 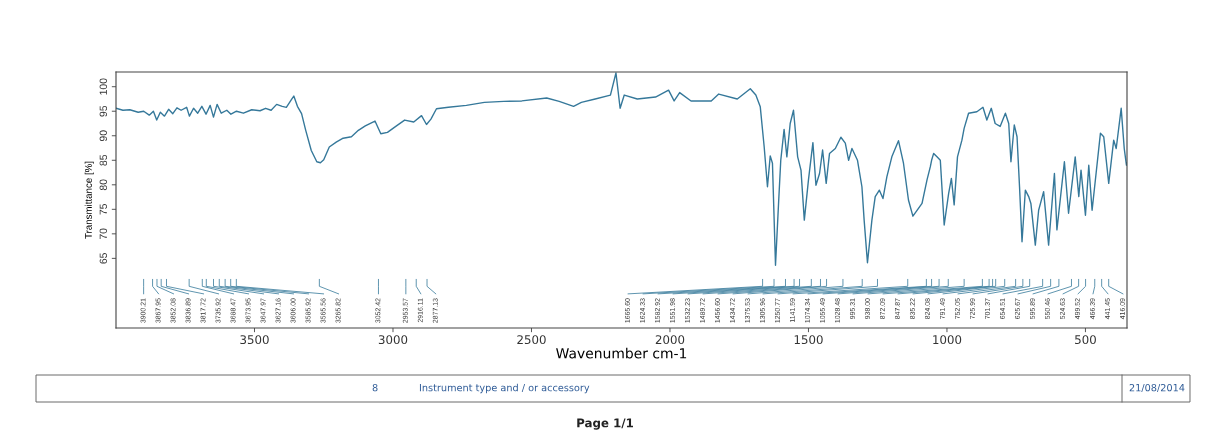 What do you see at coordinates (103, 111) in the screenshot?
I see `y-tick-label: 95` at bounding box center [103, 111].